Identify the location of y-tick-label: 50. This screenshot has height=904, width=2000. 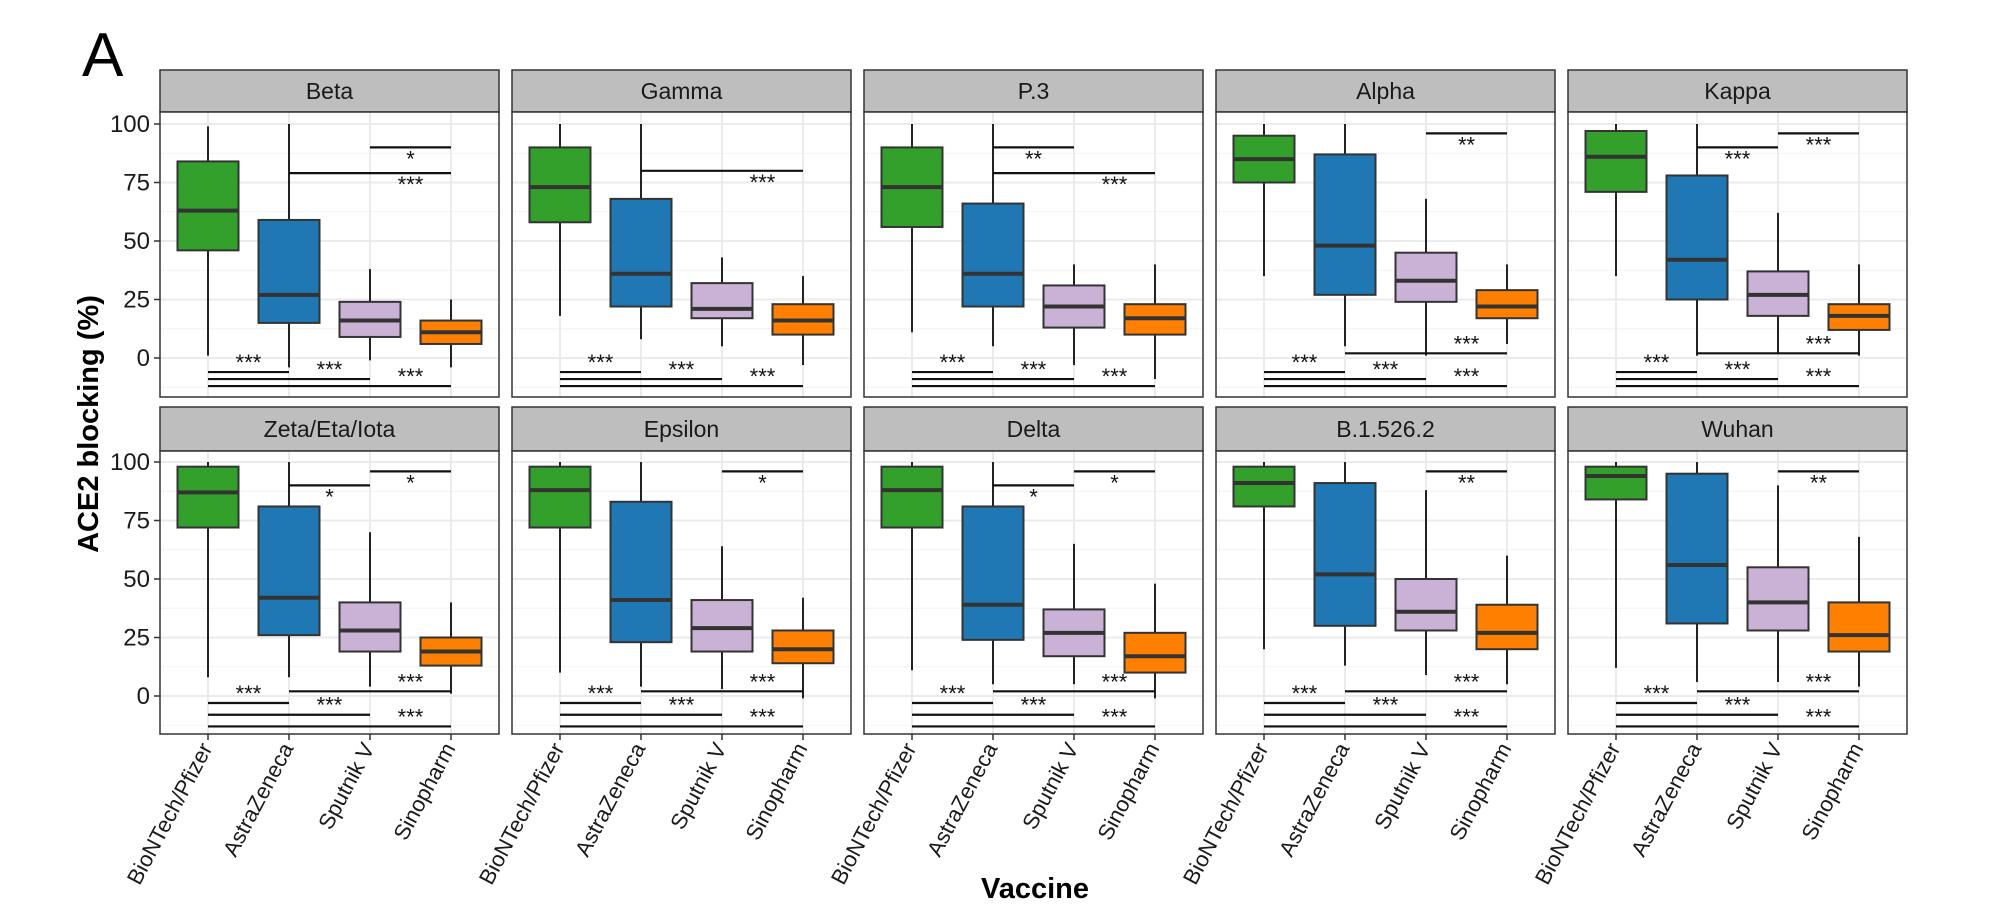
(136, 579).